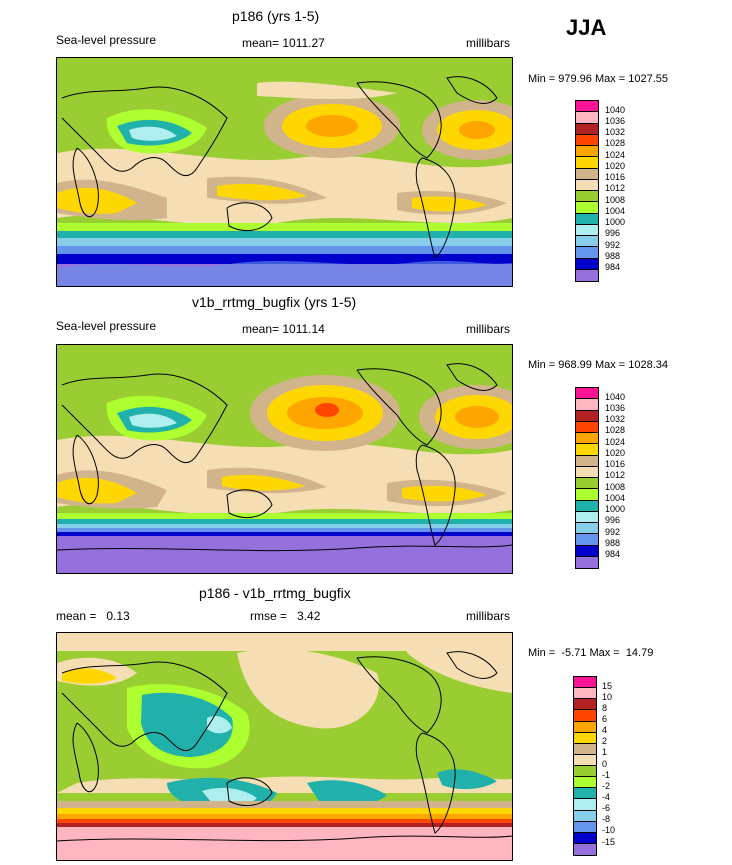 Image resolution: width=732 pixels, height=865 pixels. Describe the element at coordinates (488, 43) in the screenshot. I see `panel-1-units-label: millibars` at that location.